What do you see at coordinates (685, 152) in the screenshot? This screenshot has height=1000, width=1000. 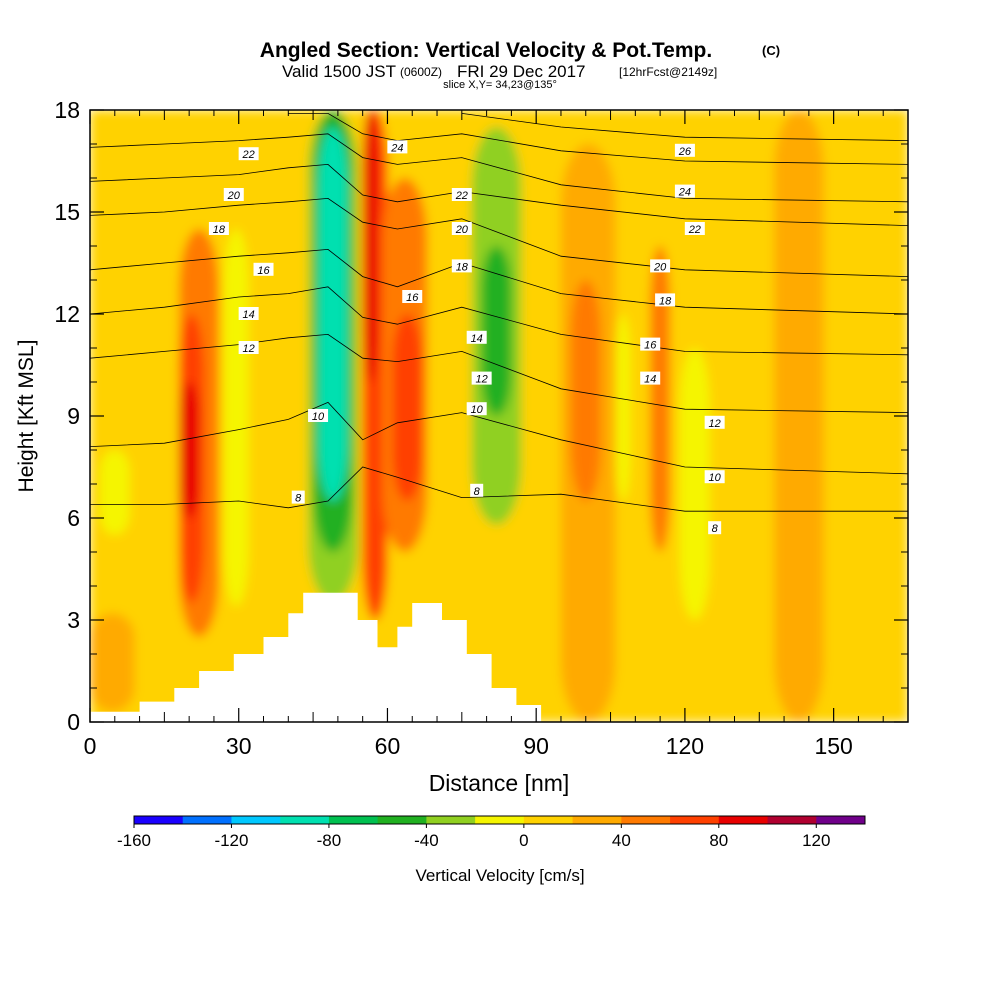 I see `contour-label-text: 26` at bounding box center [685, 152].